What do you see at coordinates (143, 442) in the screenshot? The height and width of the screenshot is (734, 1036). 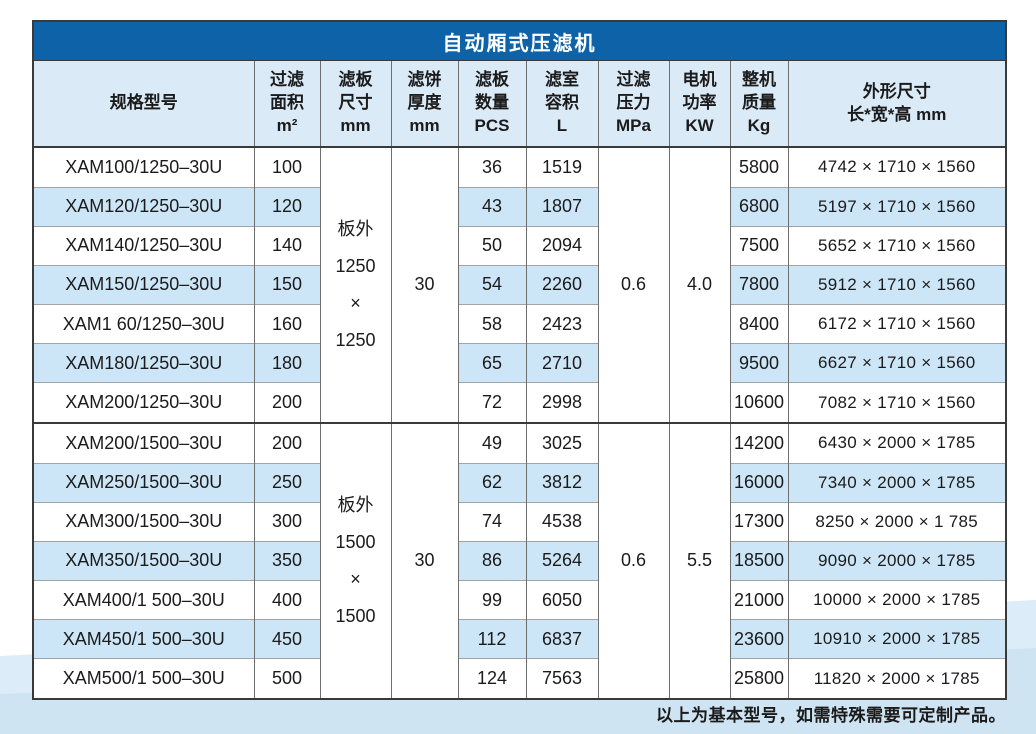 I see `model-cell: XAM200/1500–30U` at bounding box center [143, 442].